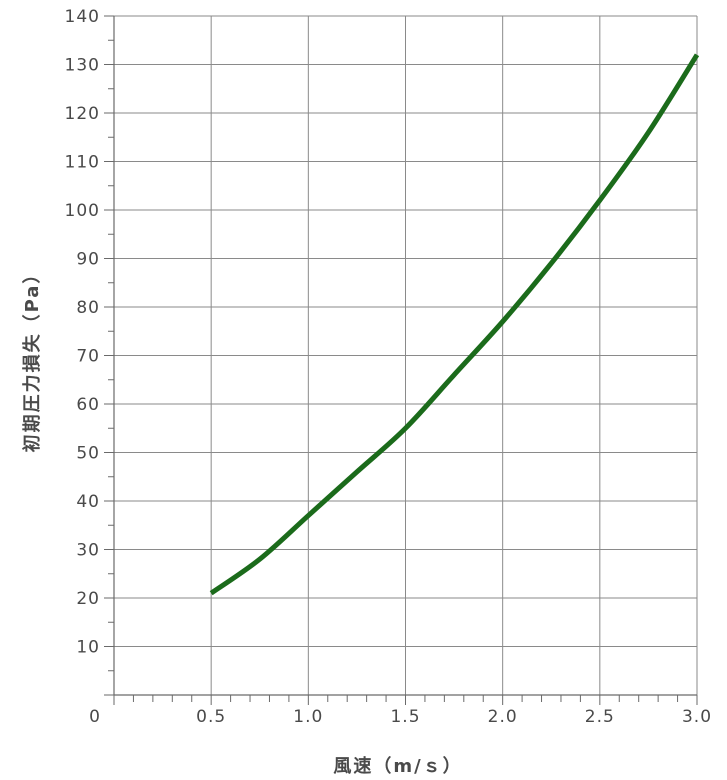  What do you see at coordinates (88, 308) in the screenshot?
I see `y-tick-label: 80` at bounding box center [88, 308].